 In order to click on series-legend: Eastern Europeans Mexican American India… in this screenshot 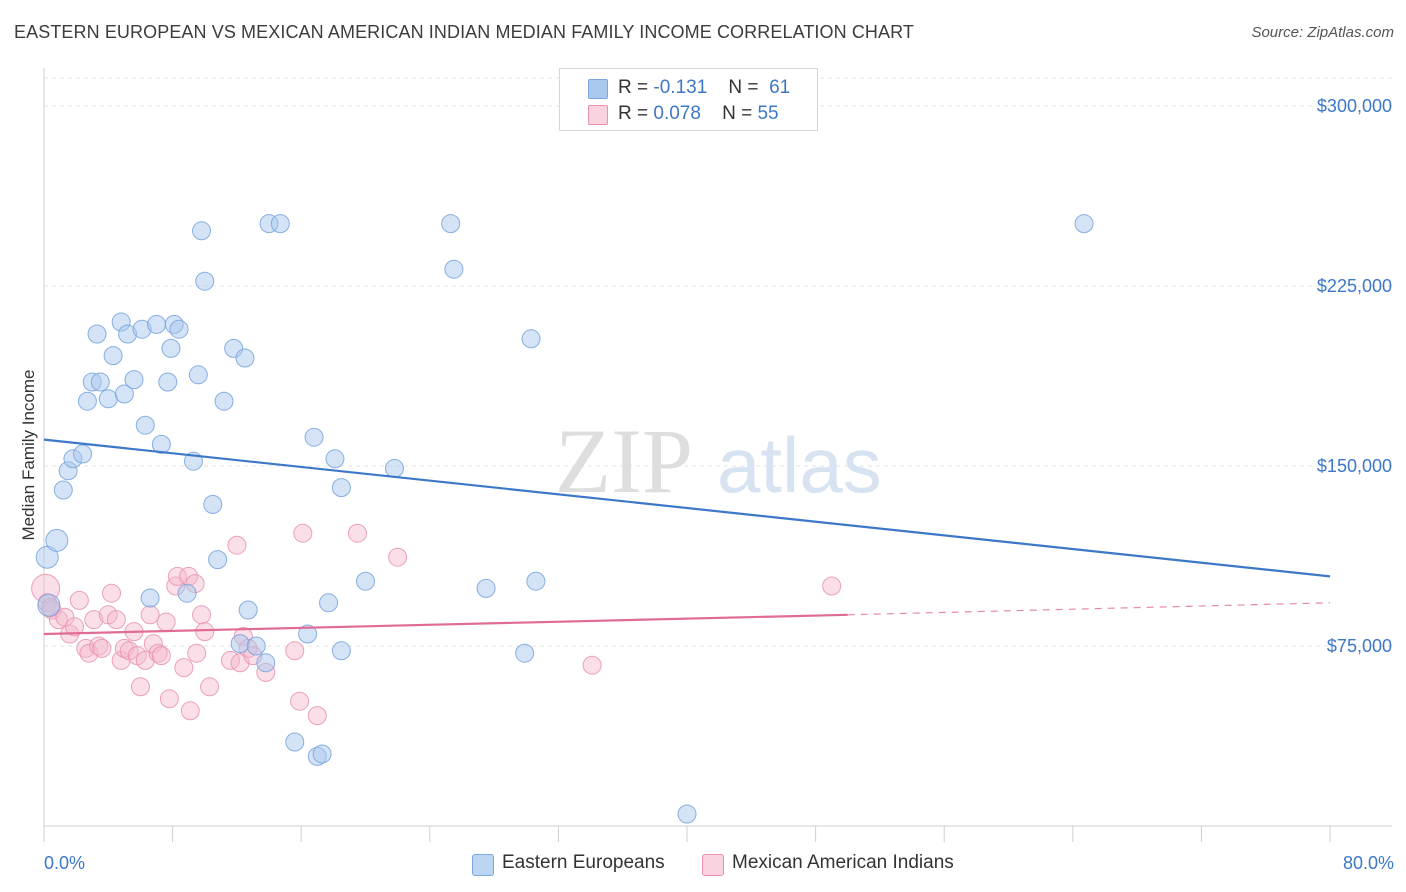, I will do `click(703, 865)`.